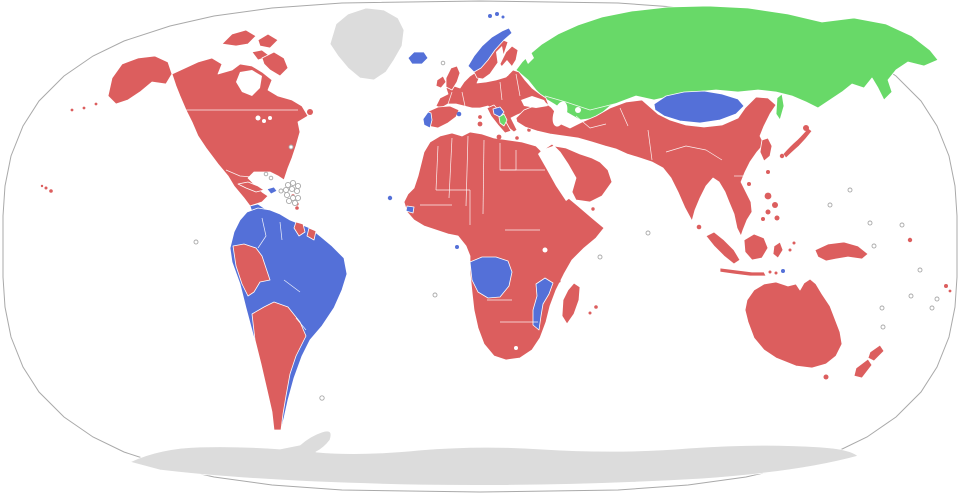  What do you see at coordinates (279, 366) in the screenshot?
I see `region-argentina-chile` at bounding box center [279, 366].